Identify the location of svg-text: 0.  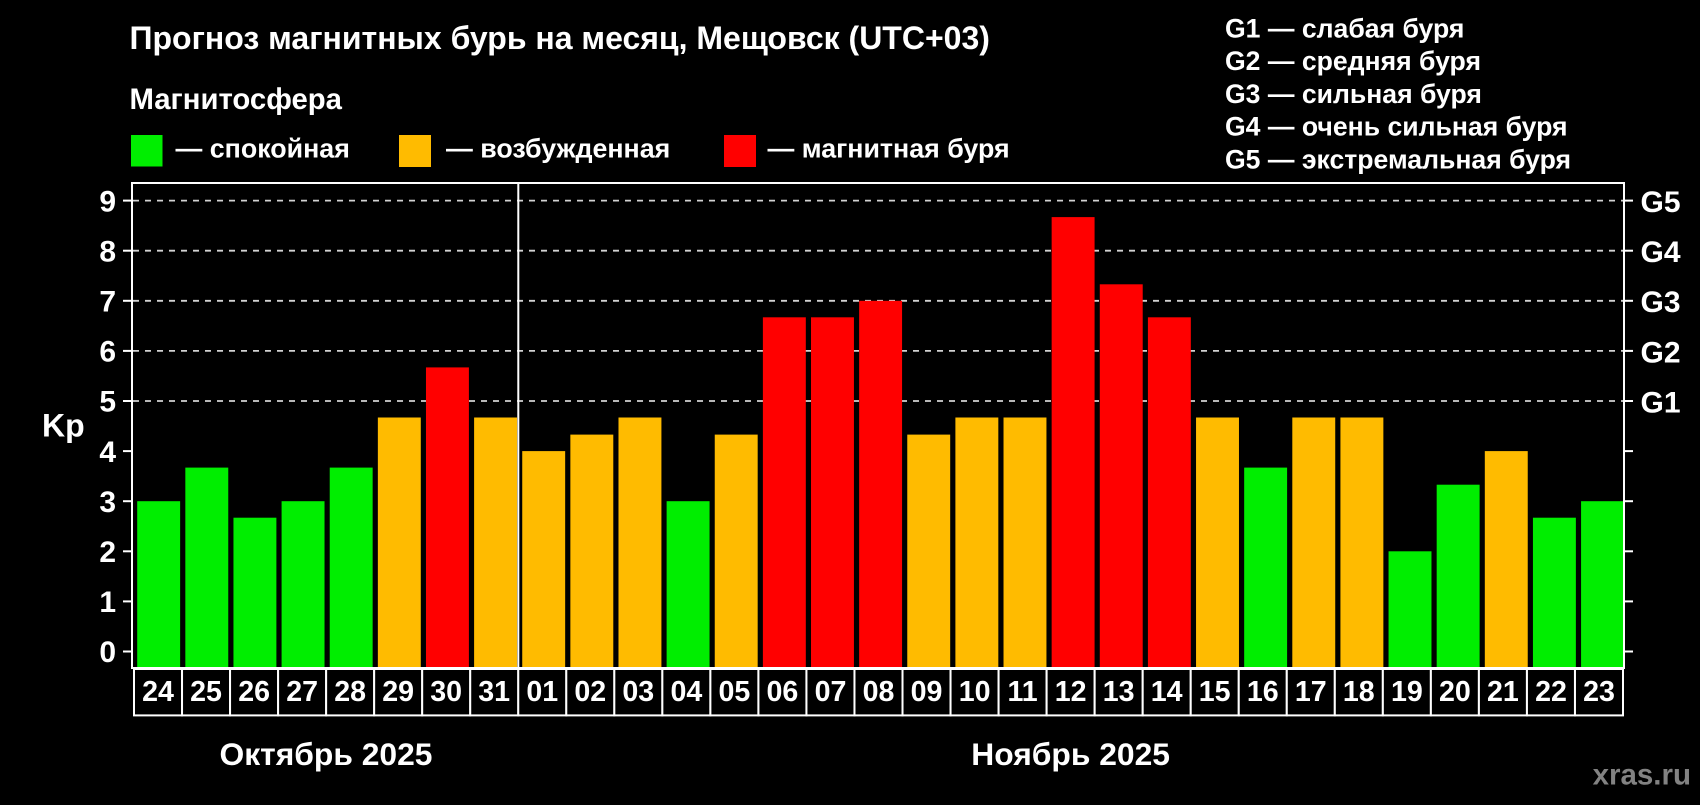
(107, 652).